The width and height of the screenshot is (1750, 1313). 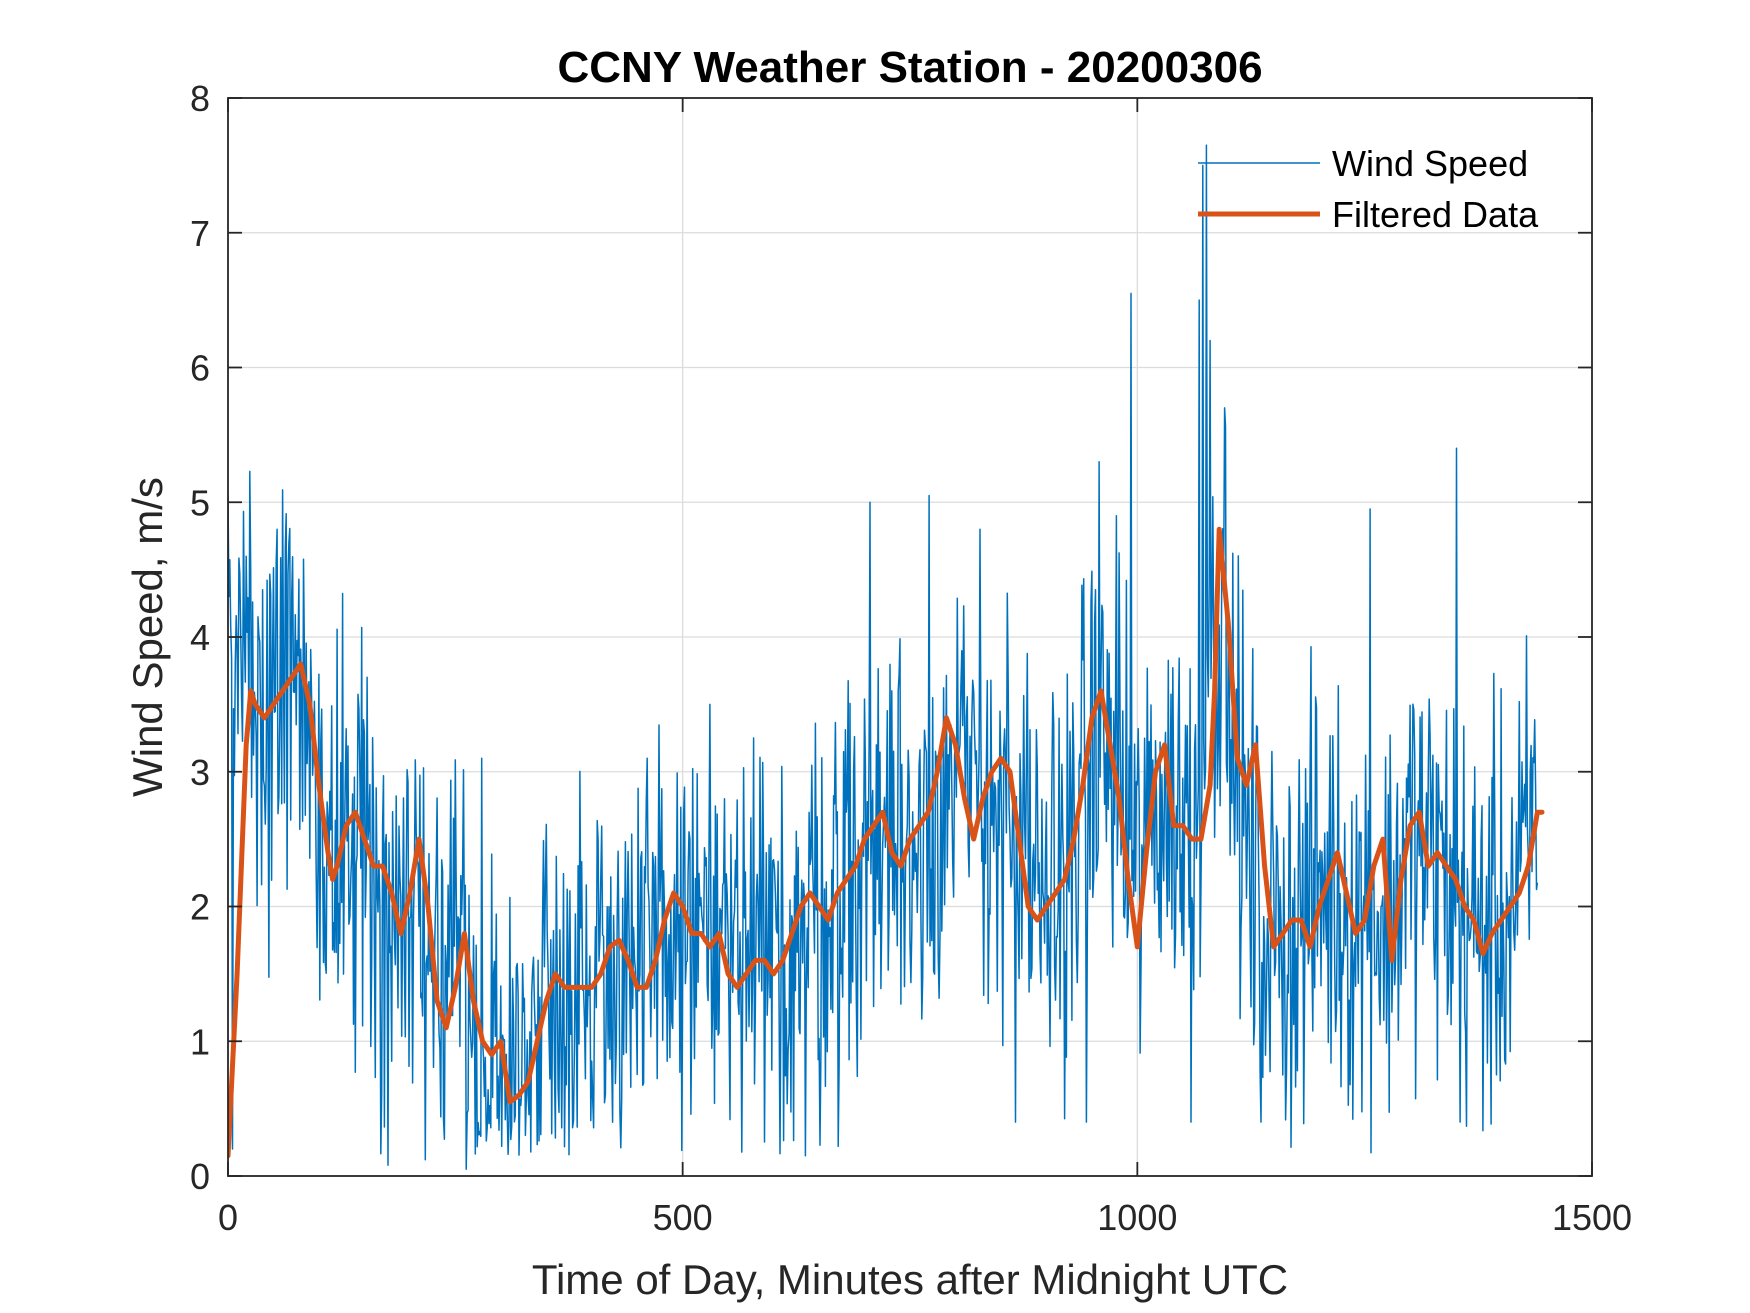 I want to click on x-tick-label: 0, so click(x=228, y=1217).